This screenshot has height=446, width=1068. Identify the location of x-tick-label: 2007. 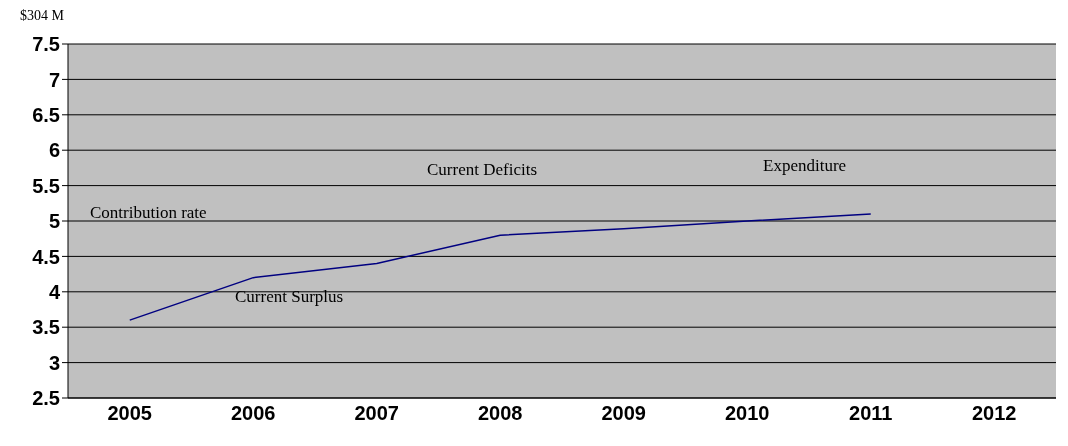
(376, 413).